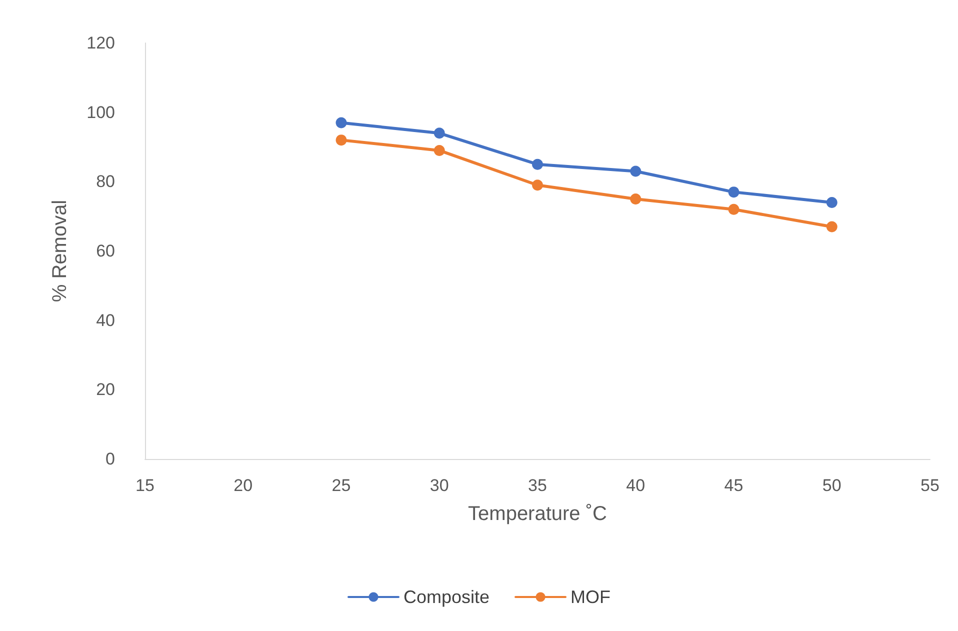  I want to click on y-tick-label: 20, so click(105, 390).